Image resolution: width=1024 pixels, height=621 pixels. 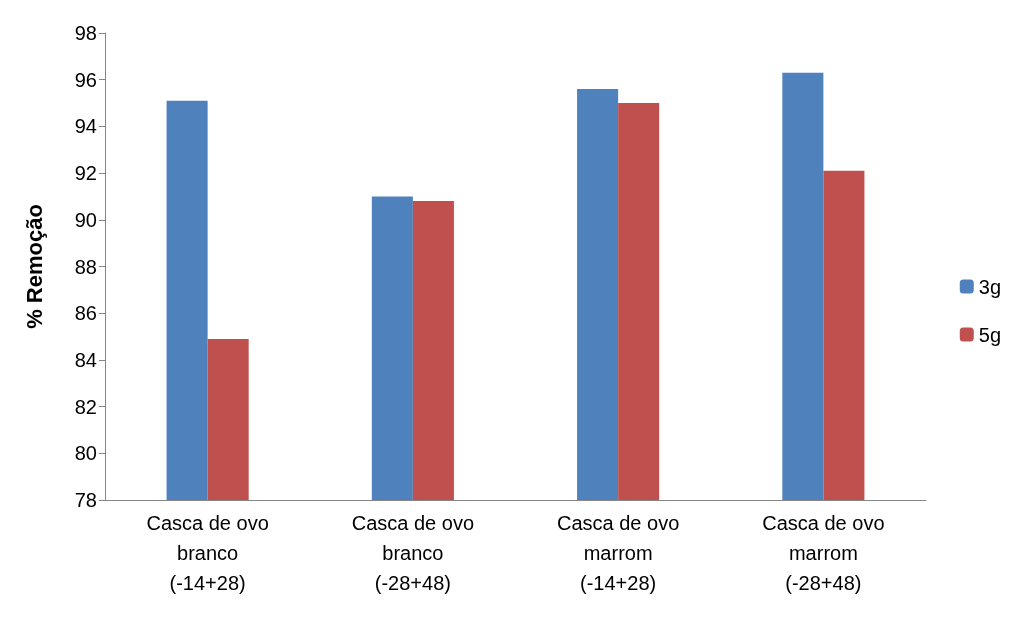 I want to click on y-axis-title: % Remoção, so click(x=34, y=266).